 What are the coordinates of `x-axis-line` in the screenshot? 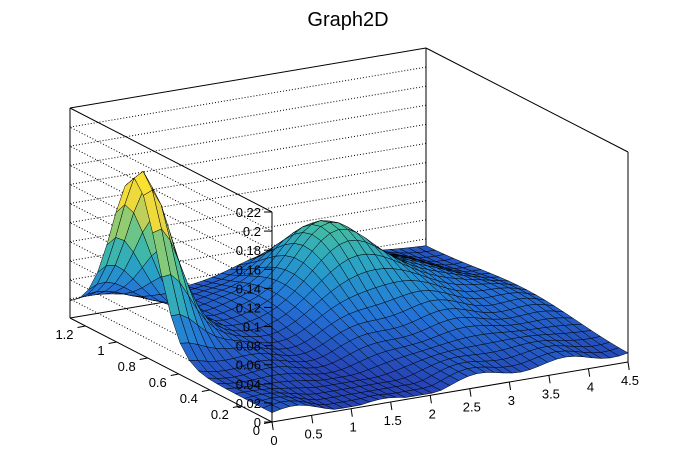 It's located at (450, 392).